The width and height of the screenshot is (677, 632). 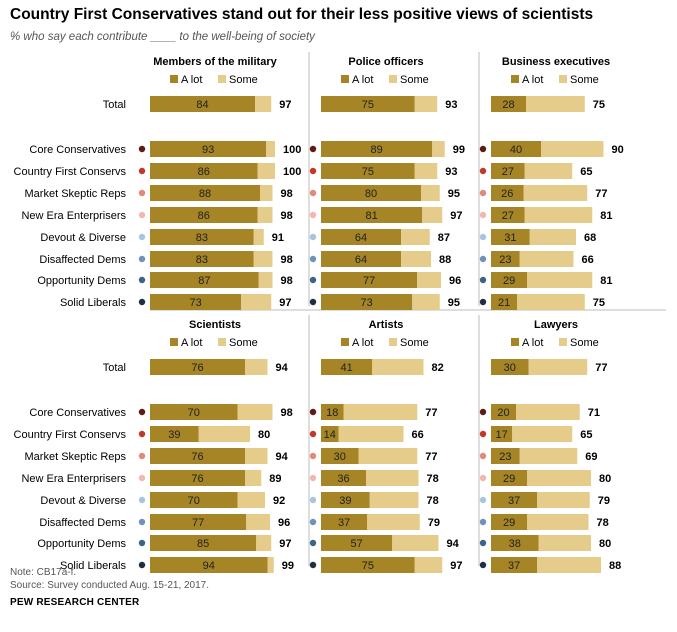 What do you see at coordinates (313, 259) in the screenshot?
I see `group-dot-disaffected-dems` at bounding box center [313, 259].